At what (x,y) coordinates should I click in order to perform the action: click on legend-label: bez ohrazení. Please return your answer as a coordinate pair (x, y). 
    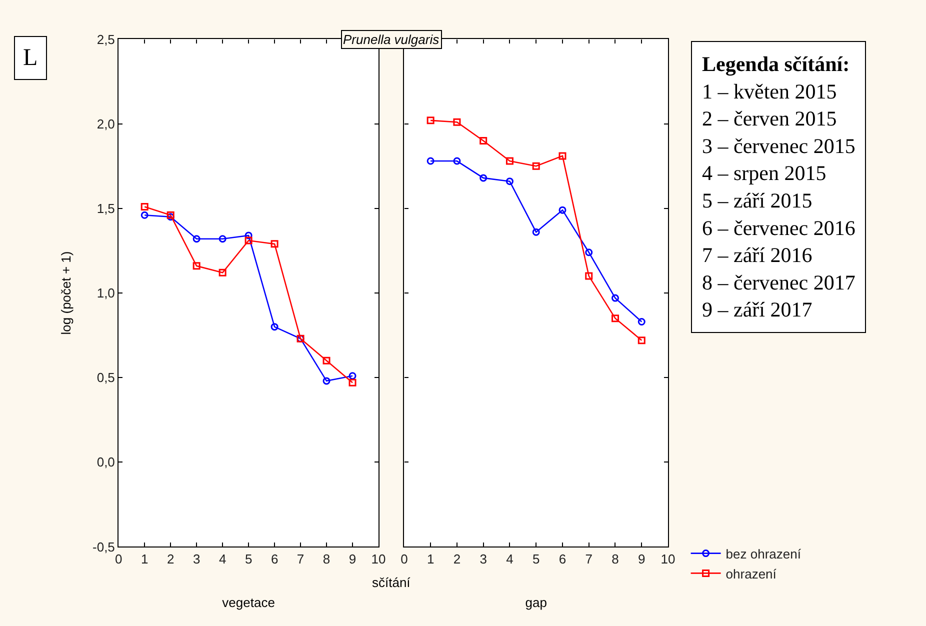
    Looking at the image, I should click on (764, 554).